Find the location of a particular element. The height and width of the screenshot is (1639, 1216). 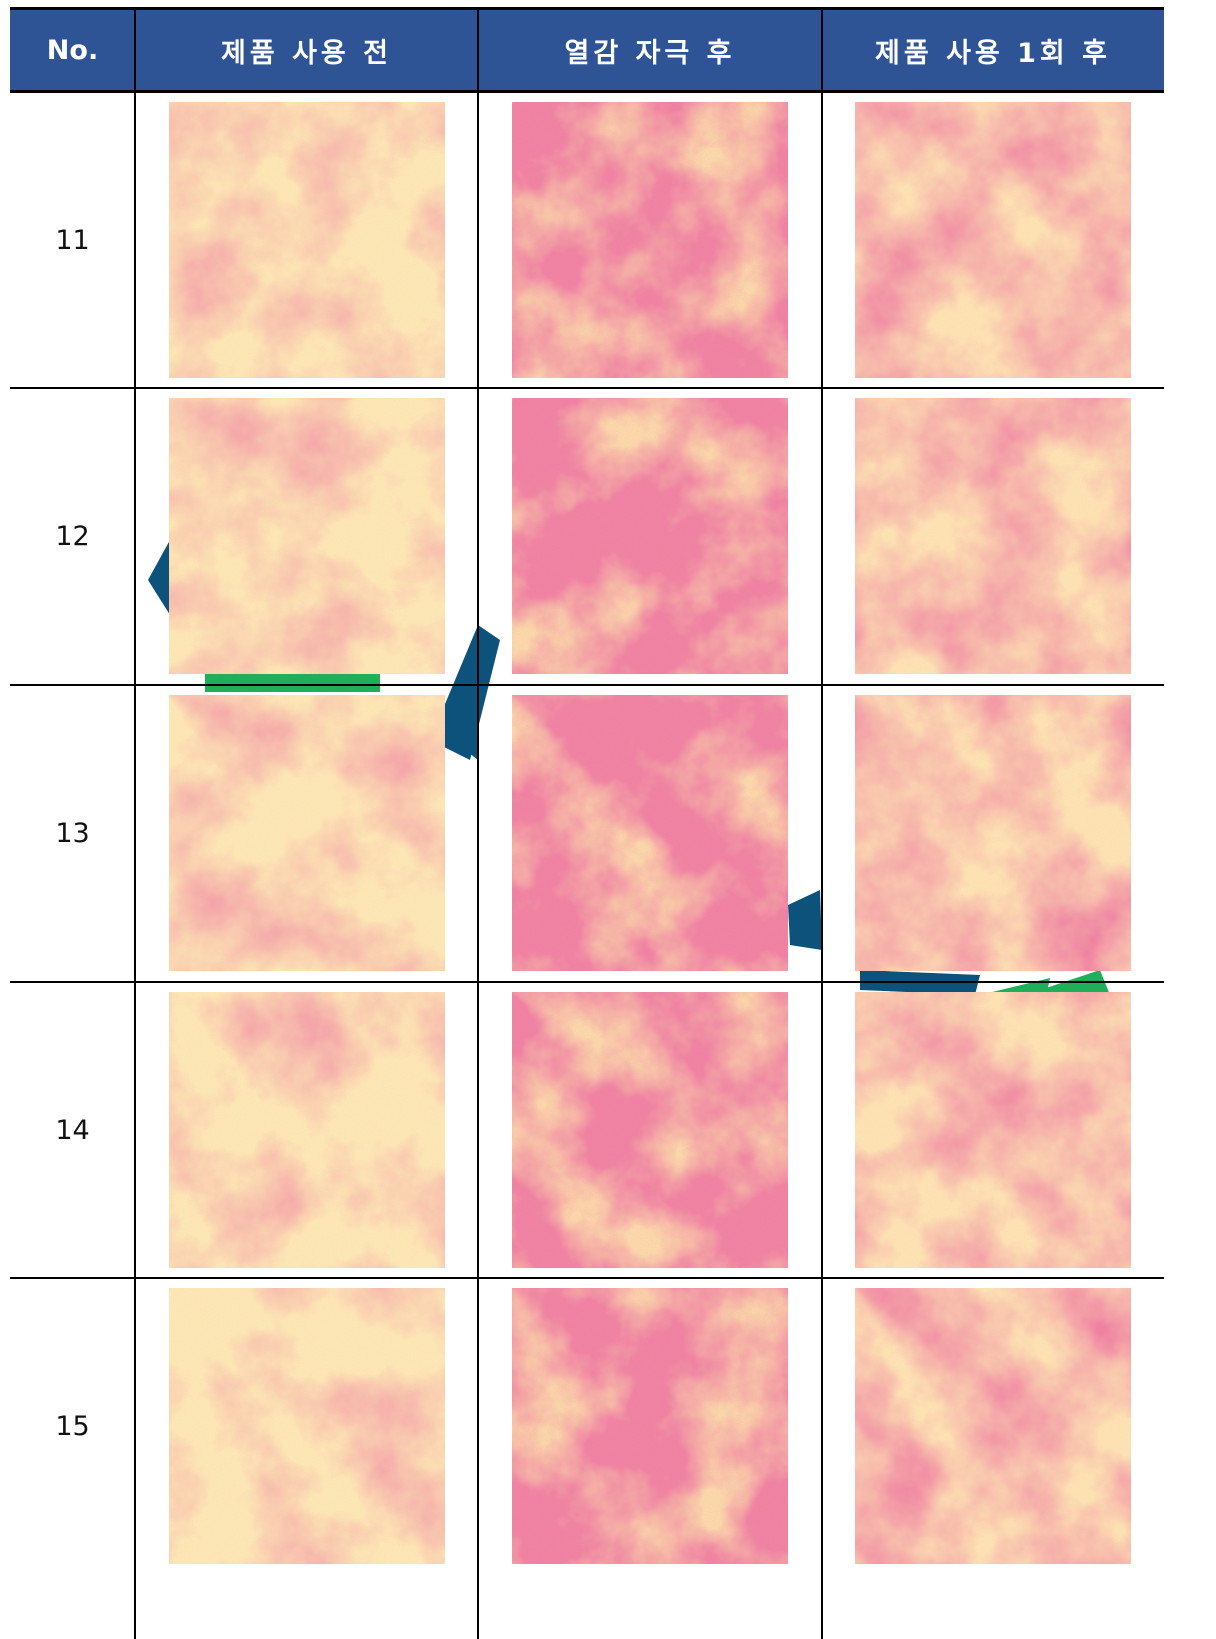

row-number: 14 is located at coordinates (72, 1130).